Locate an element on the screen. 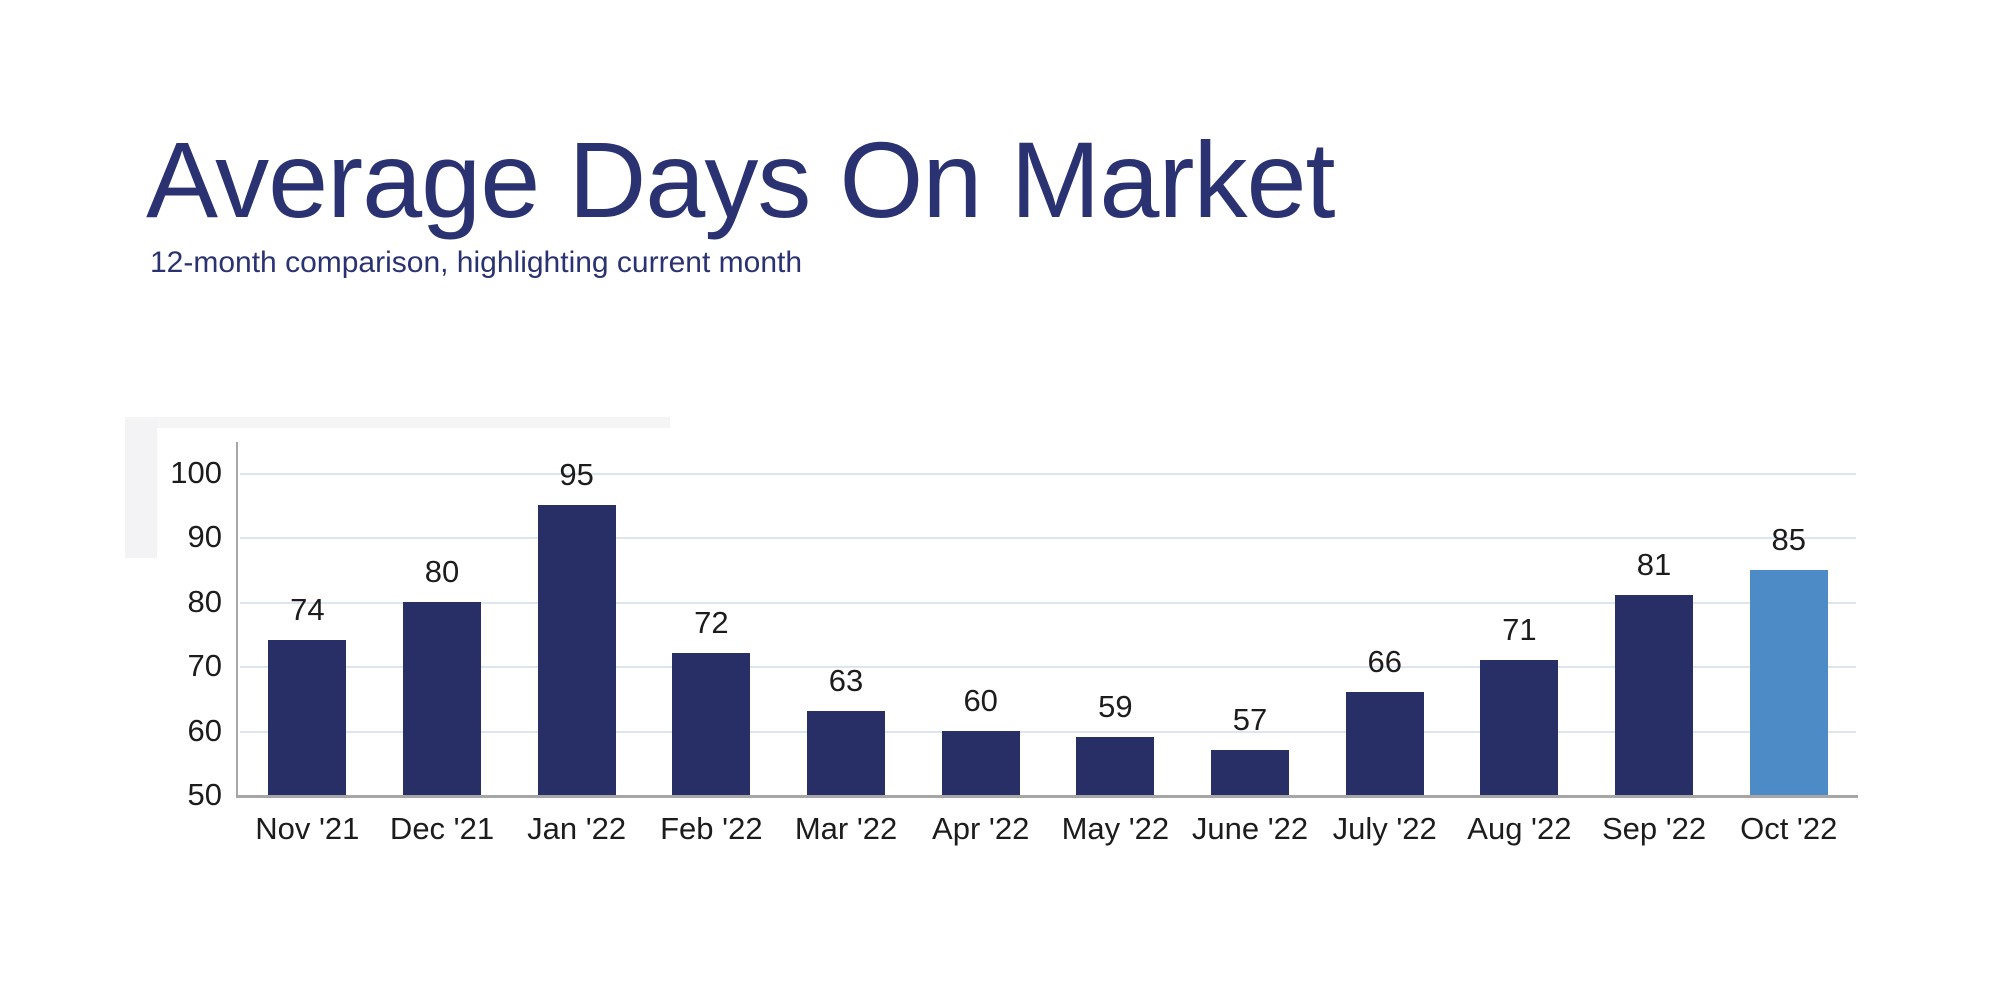 The image size is (2000, 1000). x-category-label: Jan '22 is located at coordinates (577, 828).